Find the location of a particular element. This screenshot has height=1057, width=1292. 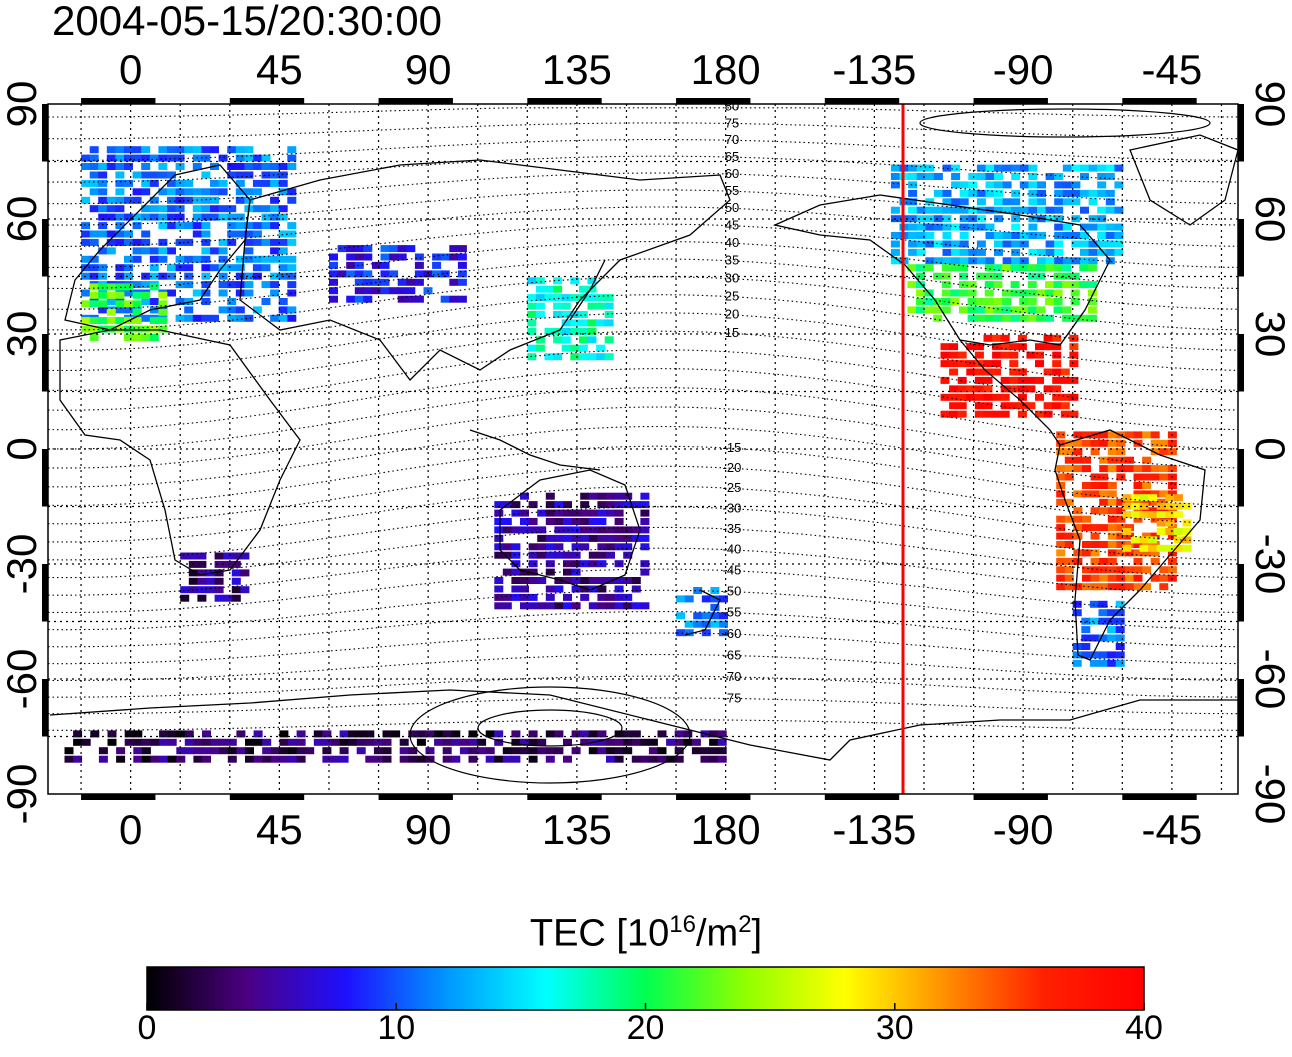

mag-pole-contour is located at coordinates (550, 735).